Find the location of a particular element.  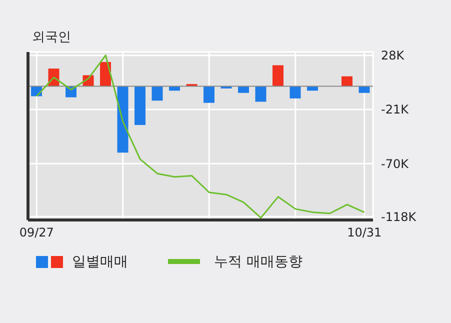

x-tick-label: 09/27 is located at coordinates (36, 233).